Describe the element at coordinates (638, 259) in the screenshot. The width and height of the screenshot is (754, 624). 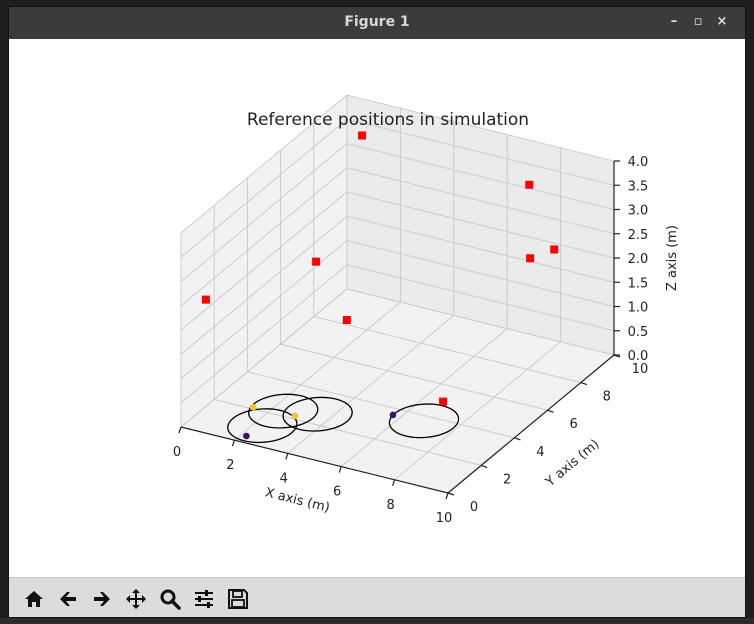
I see `z-tick-label: 2.0` at that location.